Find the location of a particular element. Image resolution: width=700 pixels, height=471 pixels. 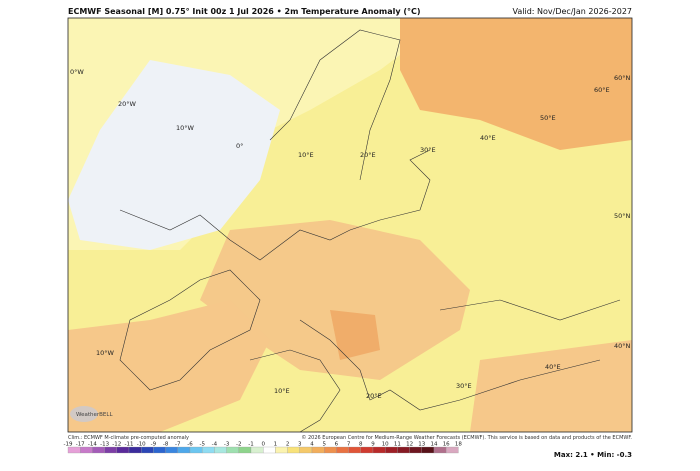

warm-core is located at coordinates (355, 335).